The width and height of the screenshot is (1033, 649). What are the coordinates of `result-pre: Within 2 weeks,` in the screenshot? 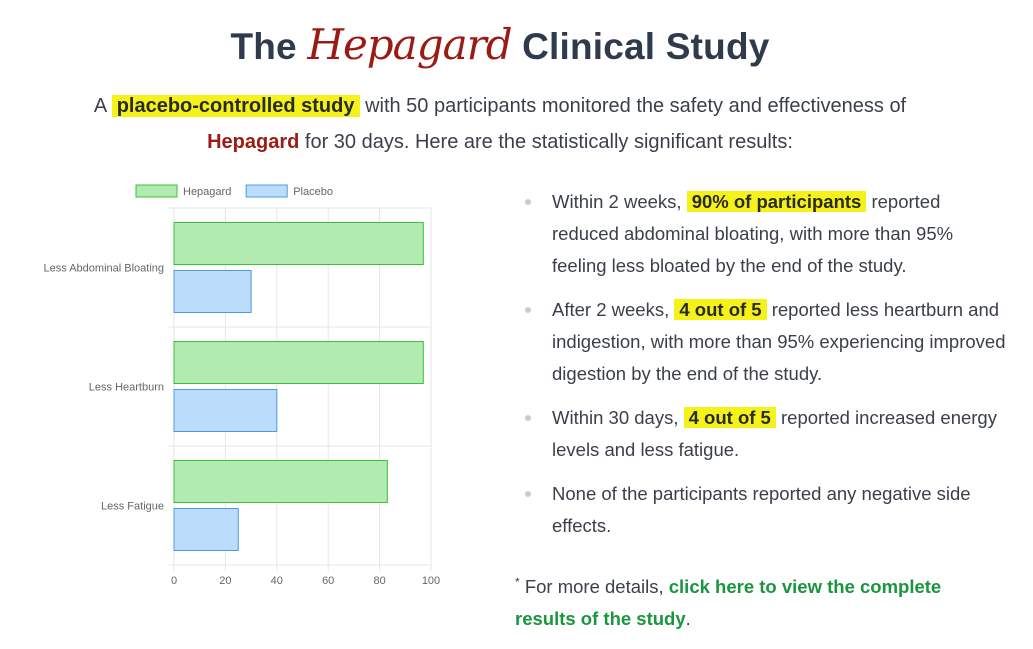 It's located at (617, 201).